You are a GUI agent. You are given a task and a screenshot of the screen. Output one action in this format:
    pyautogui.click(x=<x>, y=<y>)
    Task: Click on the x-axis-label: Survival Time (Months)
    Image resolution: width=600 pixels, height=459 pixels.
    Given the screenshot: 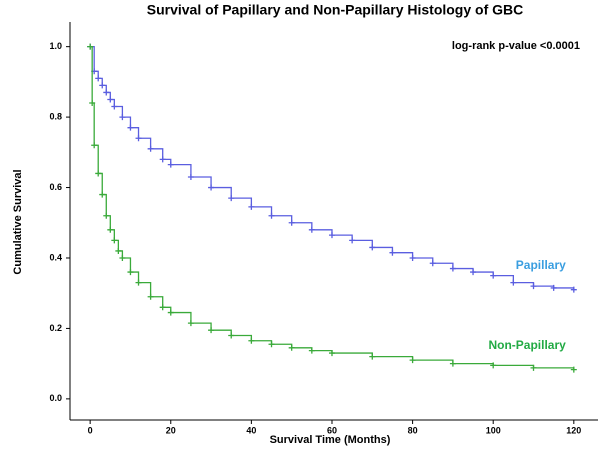 What is the action you would take?
    pyautogui.click(x=330, y=440)
    